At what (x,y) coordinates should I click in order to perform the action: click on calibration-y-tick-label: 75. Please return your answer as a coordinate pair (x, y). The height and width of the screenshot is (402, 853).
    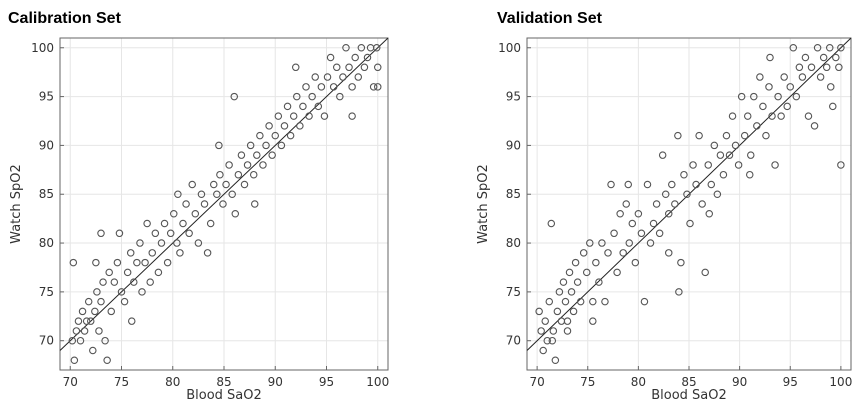
    Looking at the image, I should click on (46, 292).